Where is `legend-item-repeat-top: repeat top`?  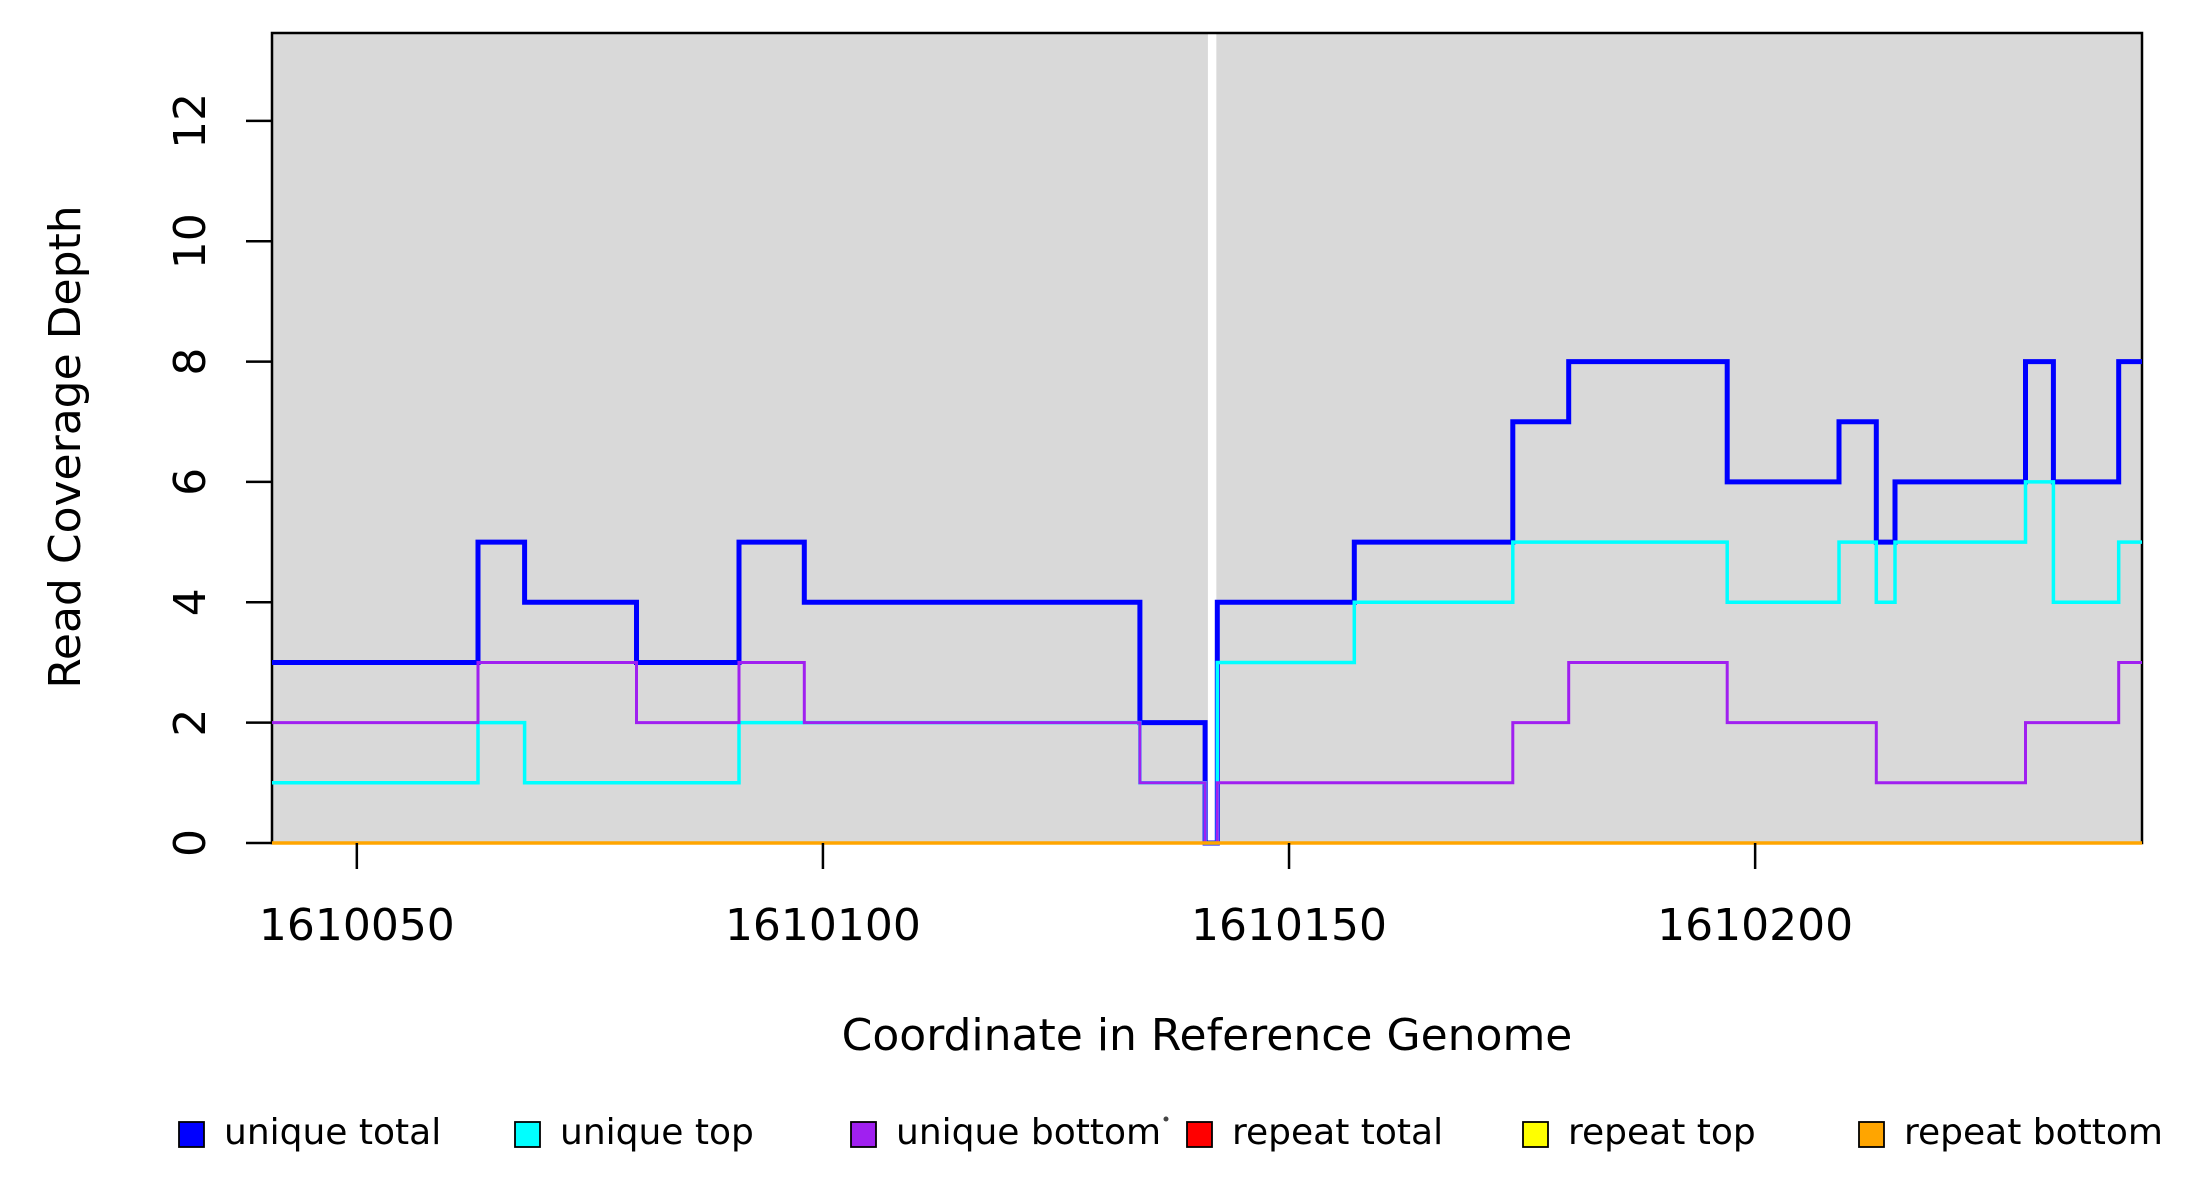 legend-item-repeat-top: repeat top is located at coordinates (1639, 1132).